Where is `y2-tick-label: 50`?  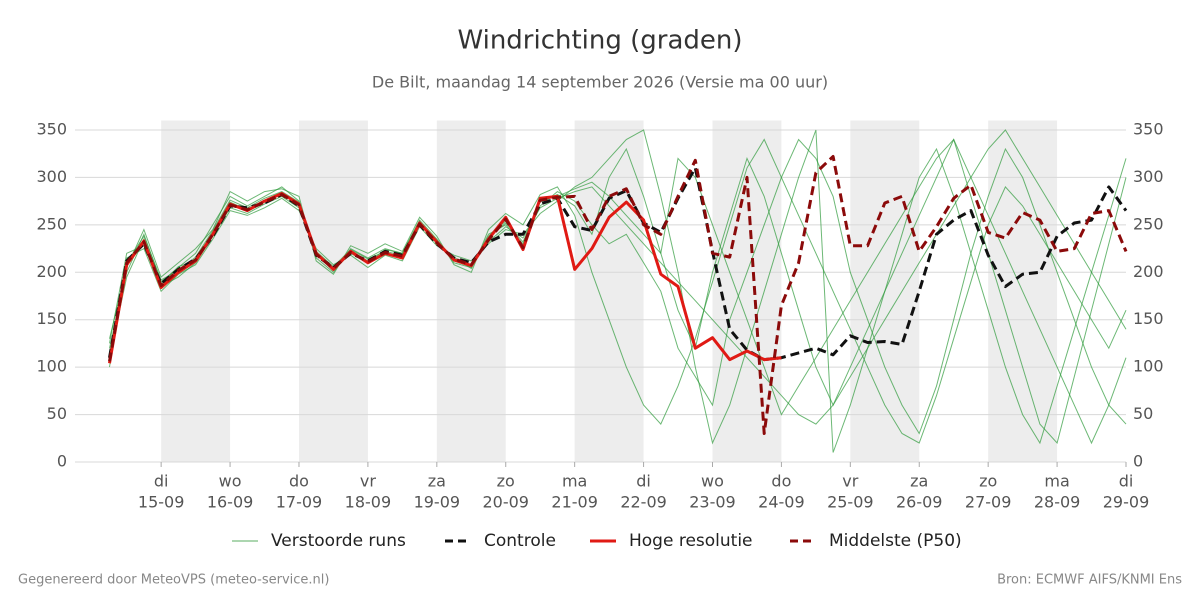
y2-tick-label: 50 is located at coordinates (1143, 413).